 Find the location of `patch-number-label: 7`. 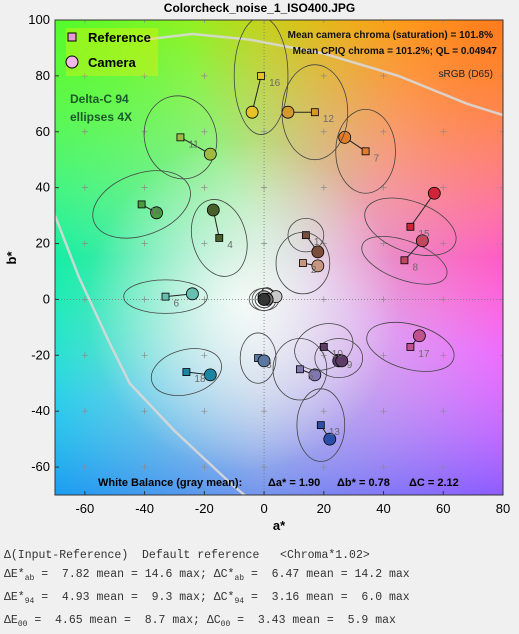

patch-number-label: 7 is located at coordinates (377, 158).